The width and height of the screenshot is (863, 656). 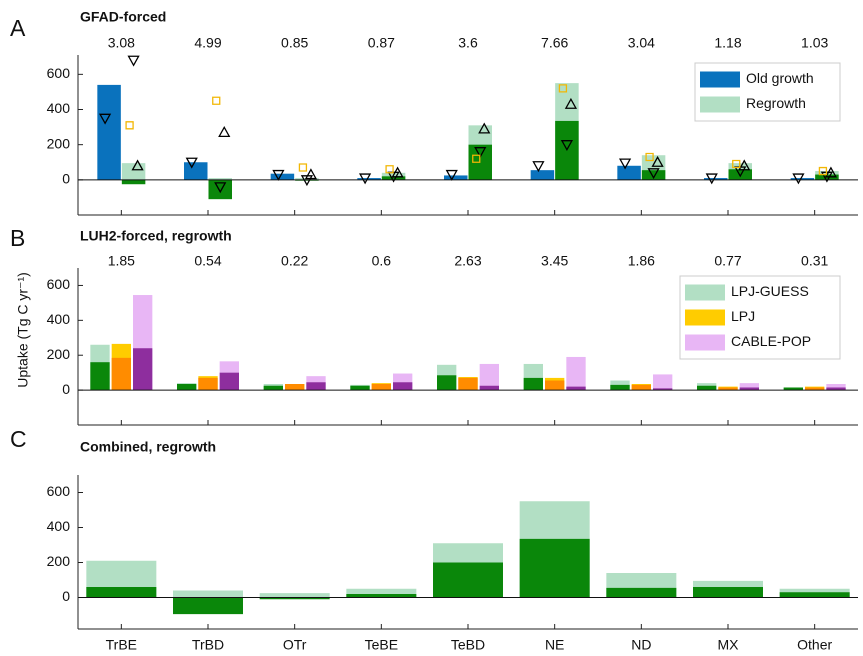 What do you see at coordinates (121, 645) in the screenshot?
I see `x-tick-label: TrBE` at bounding box center [121, 645].